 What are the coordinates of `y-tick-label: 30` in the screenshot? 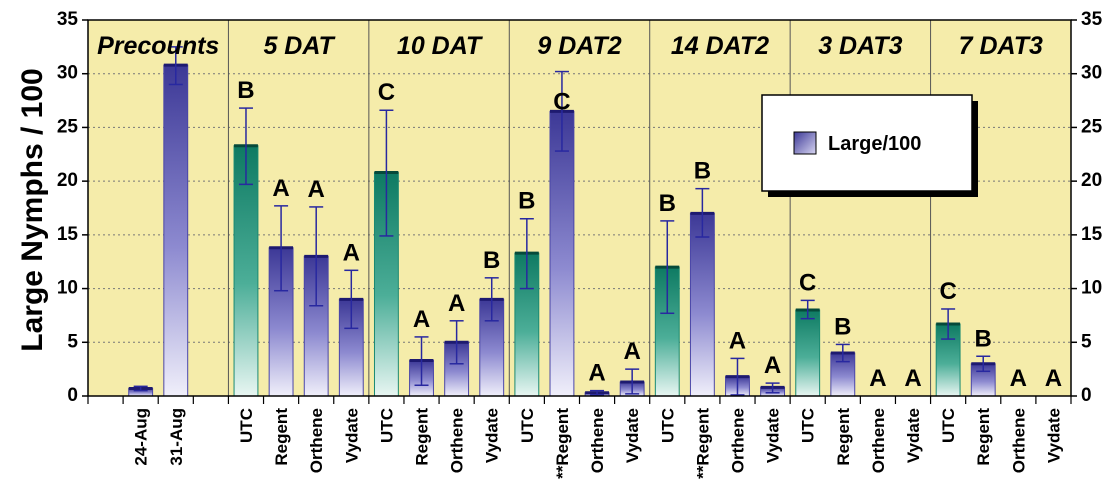 It's located at (67, 73).